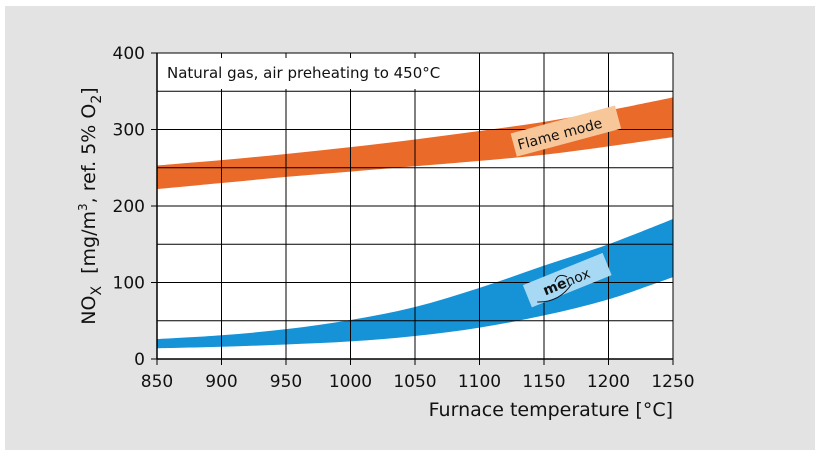  I want to click on x-tick-label: 950, so click(286, 382).